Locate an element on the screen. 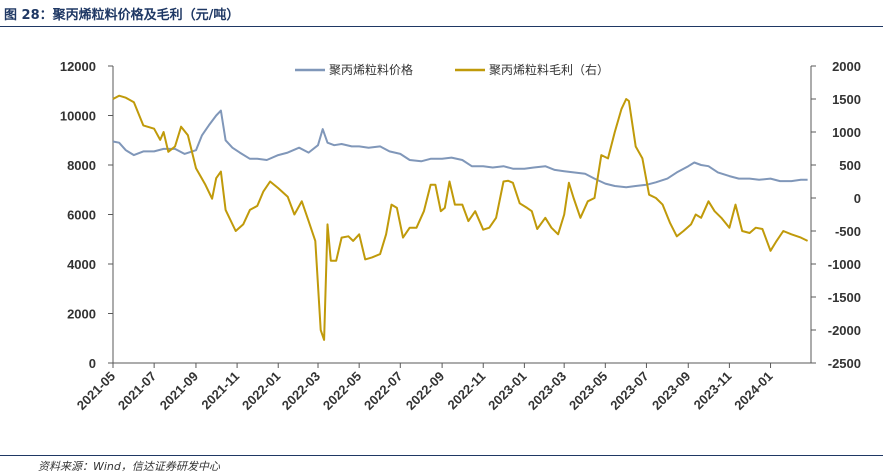  x-tick-label: 2024-01 is located at coordinates (753, 391).